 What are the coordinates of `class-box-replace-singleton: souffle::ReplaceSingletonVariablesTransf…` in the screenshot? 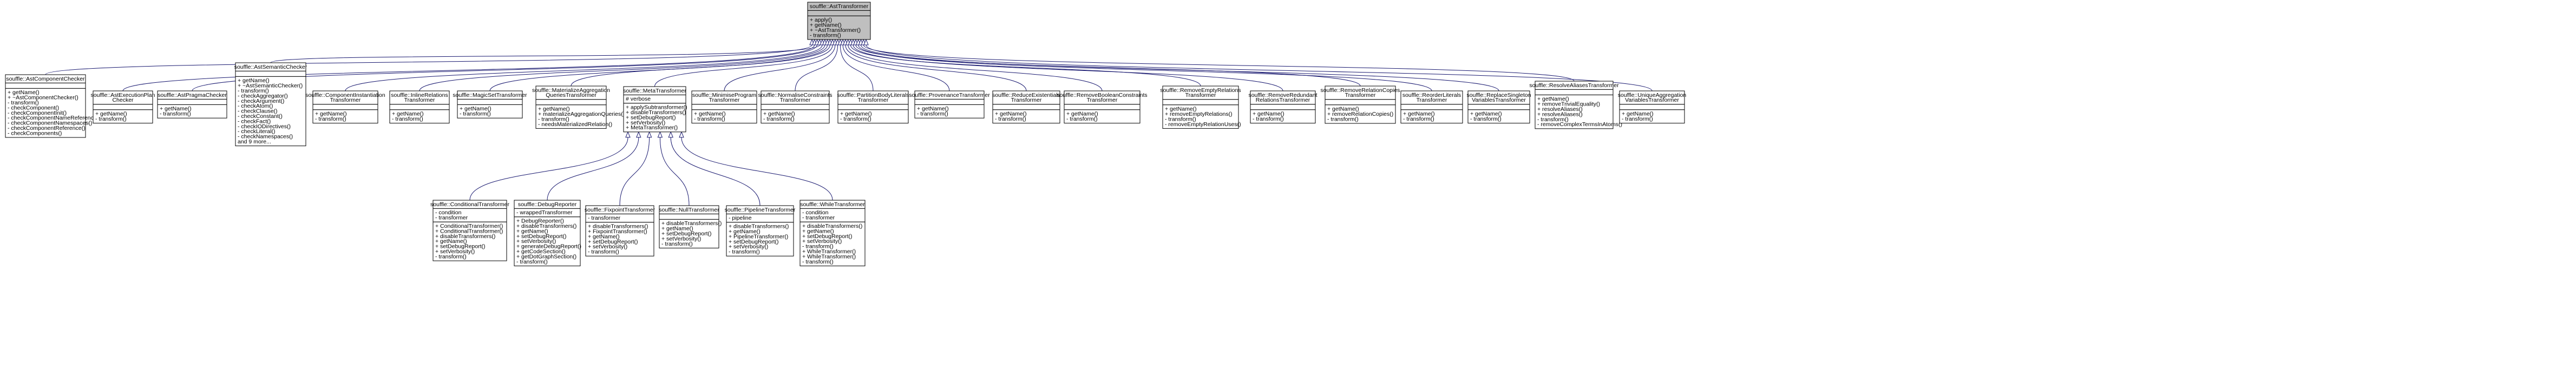 It's located at (1499, 107).